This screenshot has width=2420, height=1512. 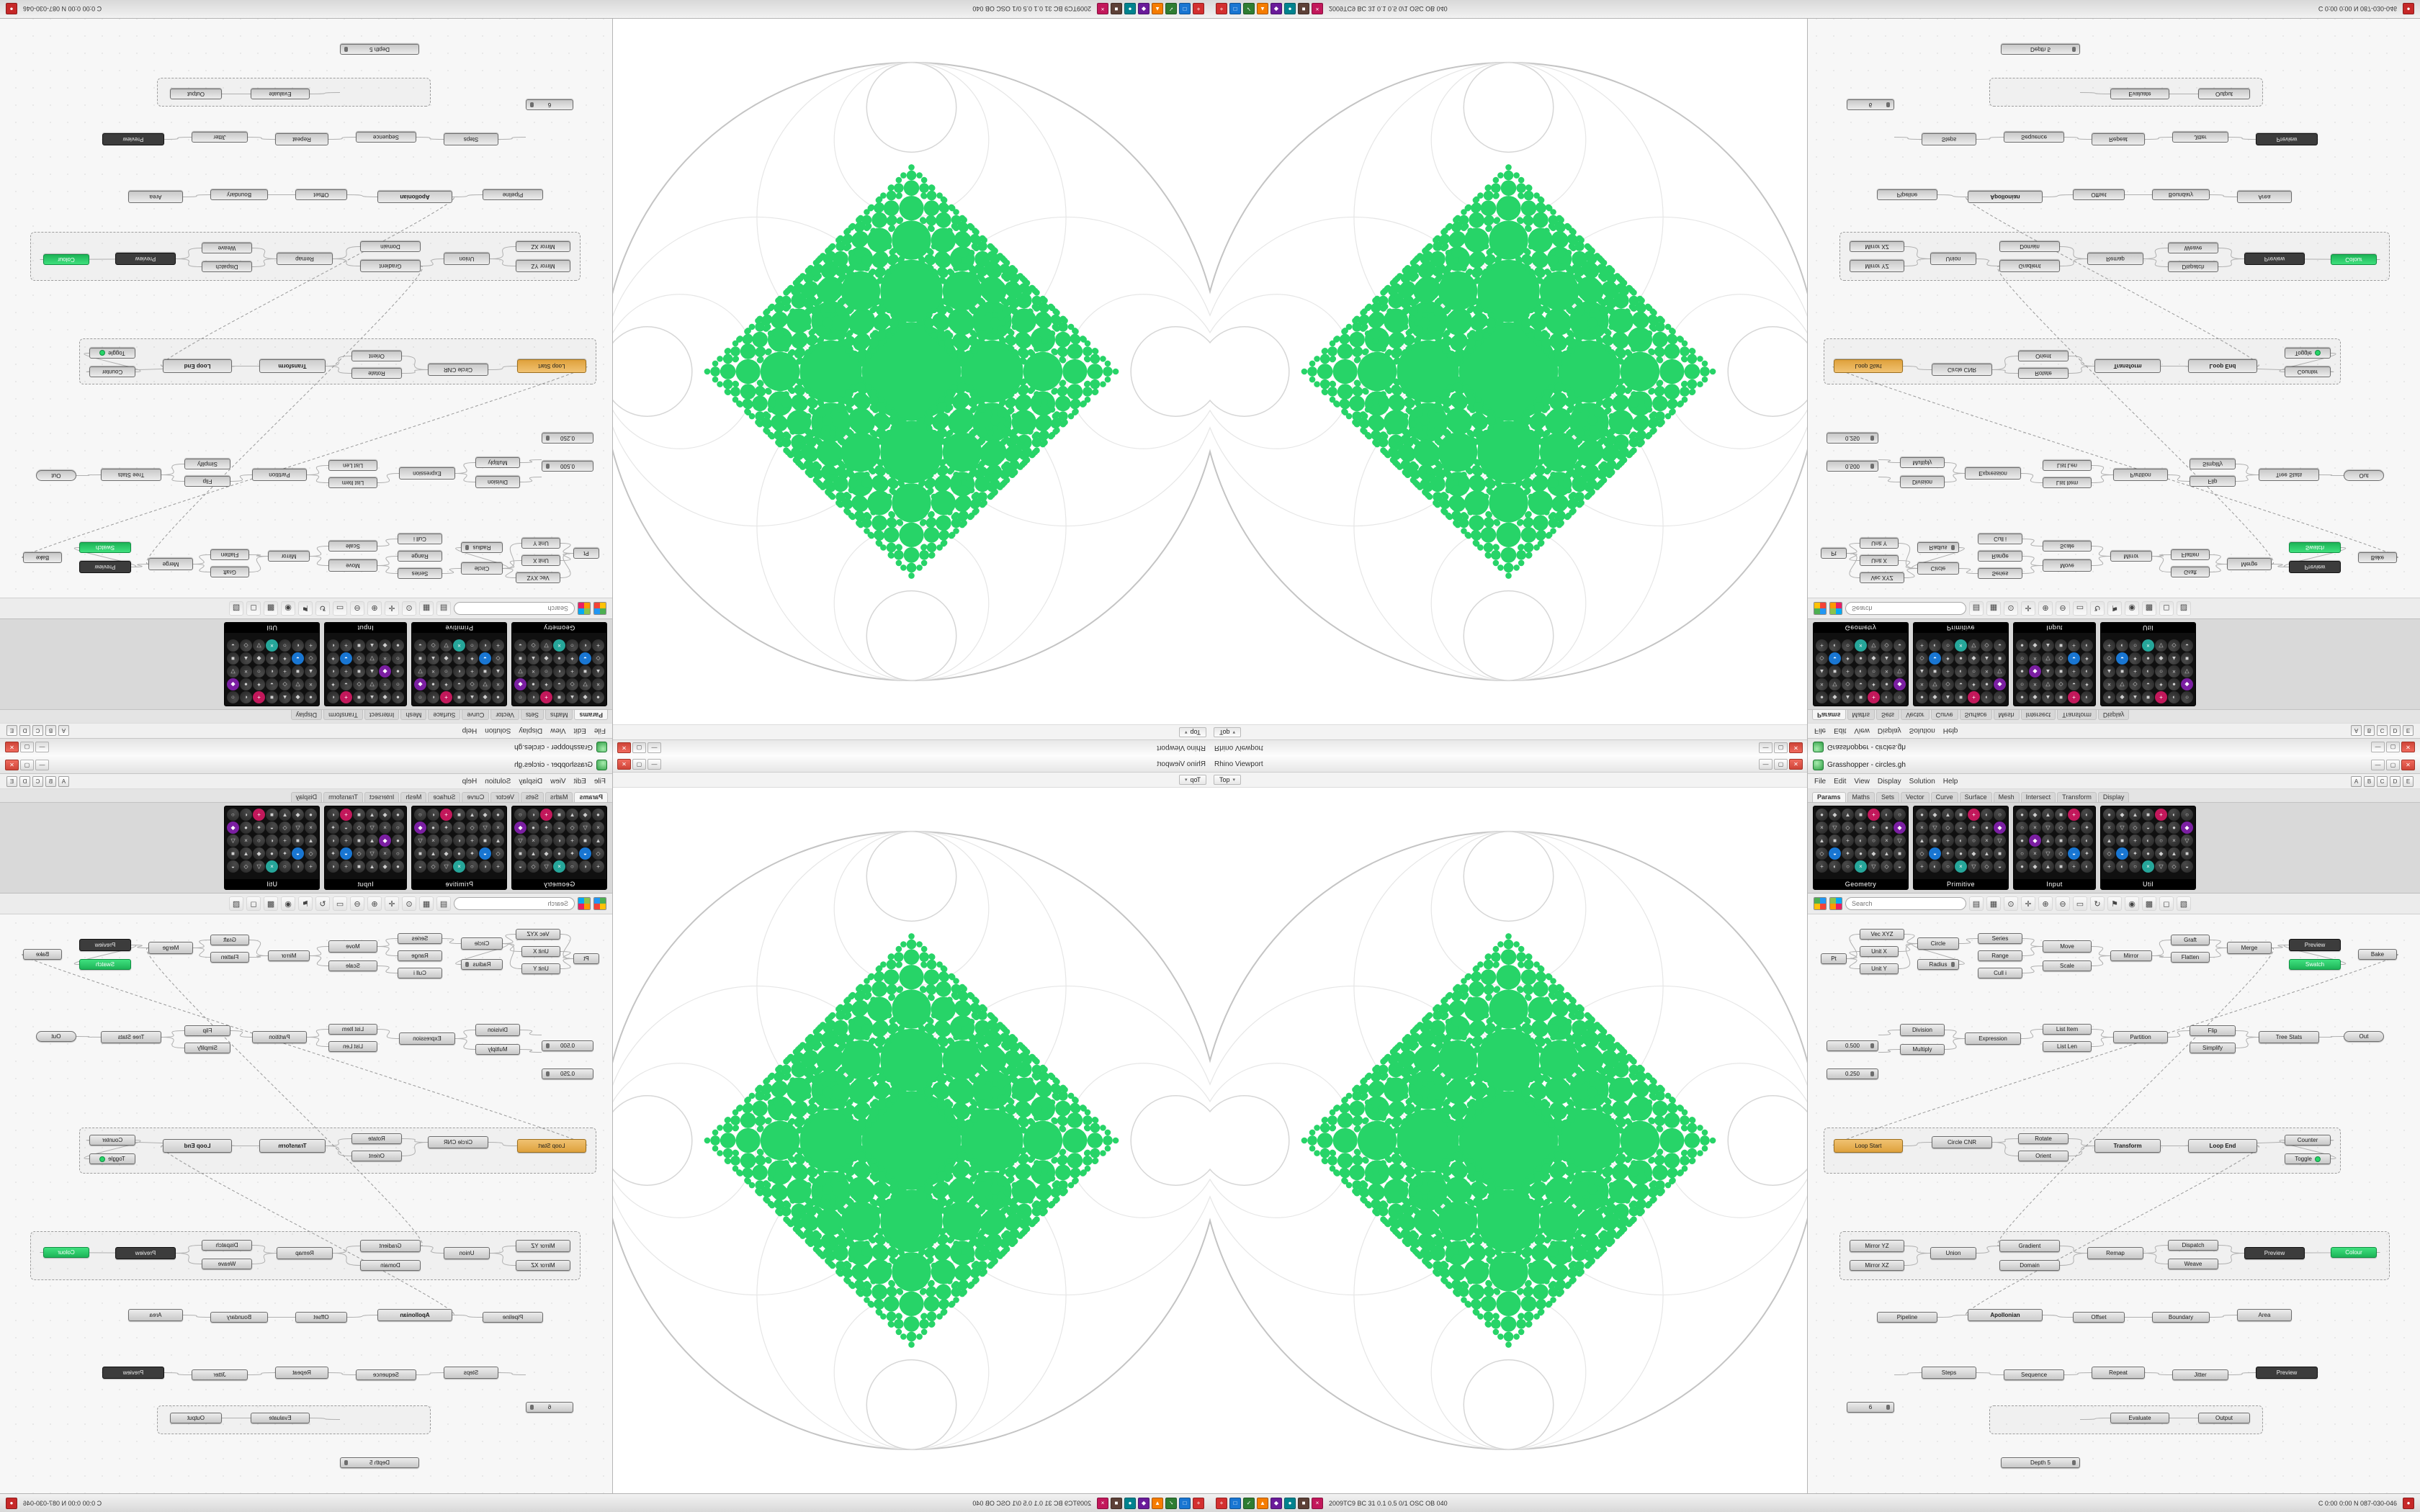 What do you see at coordinates (1249, 9) in the screenshot?
I see `statusbar-app-icon: ✓` at bounding box center [1249, 9].